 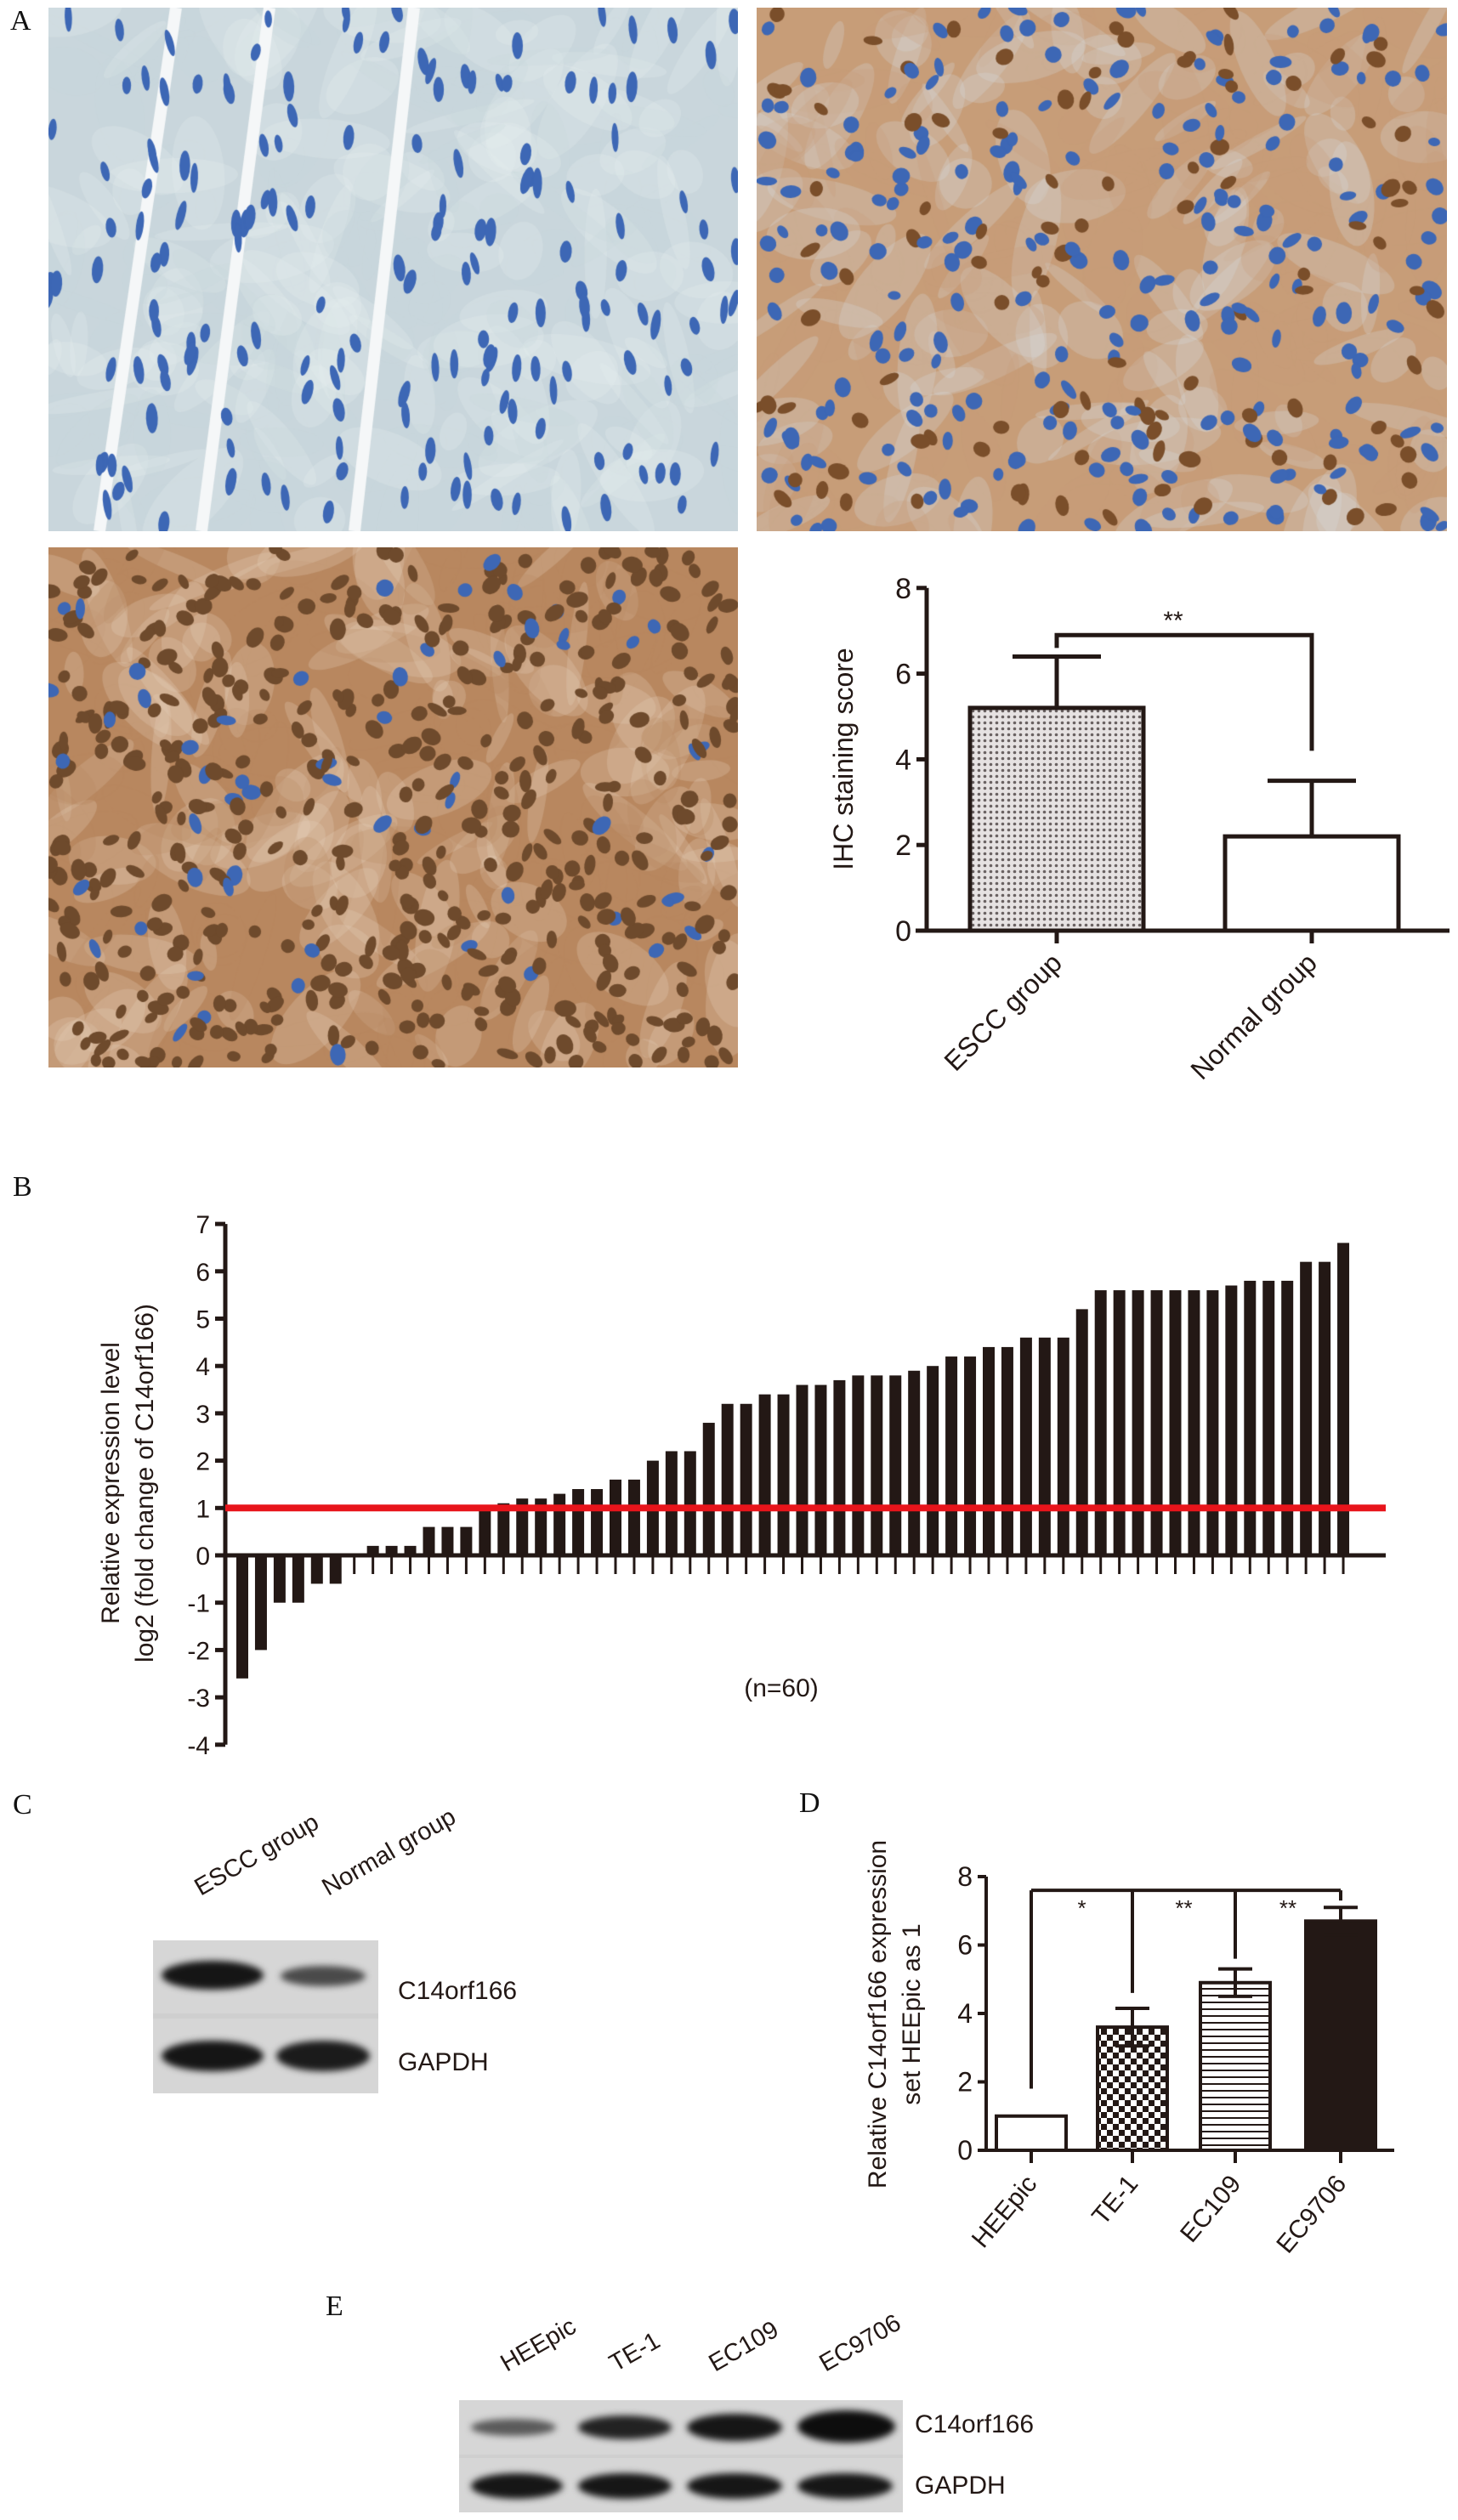 I want to click on blot-e-row-label: GAPDH, so click(x=960, y=2486).